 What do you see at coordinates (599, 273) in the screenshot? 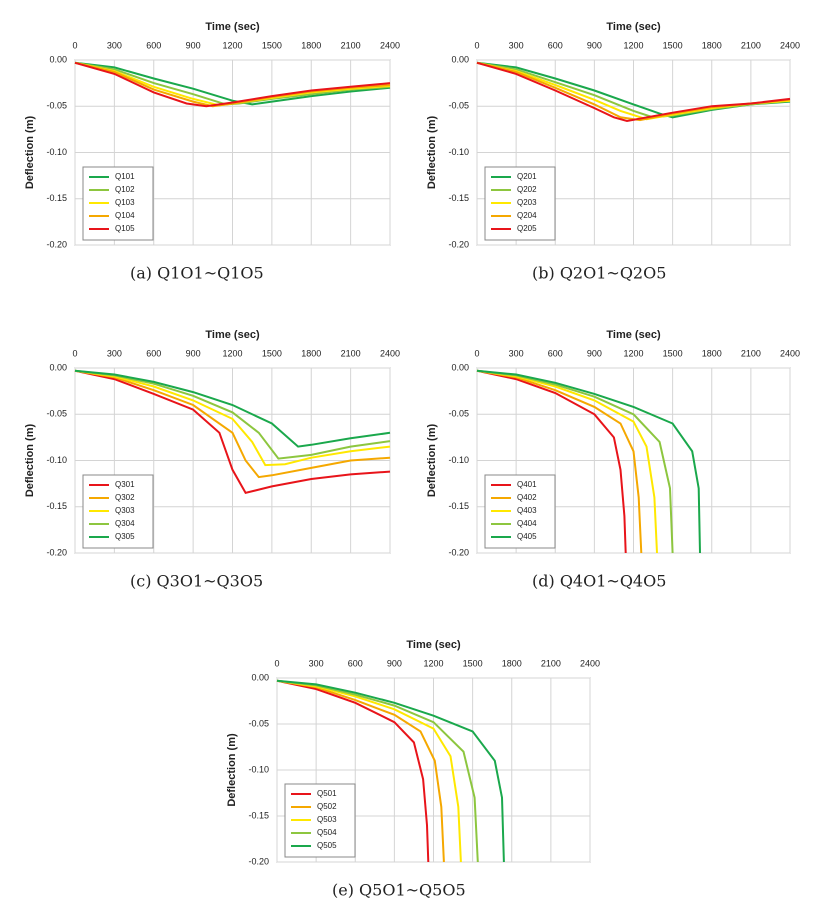
I see `chart-caption: (b) Q2O1~Q2O5` at bounding box center [599, 273].